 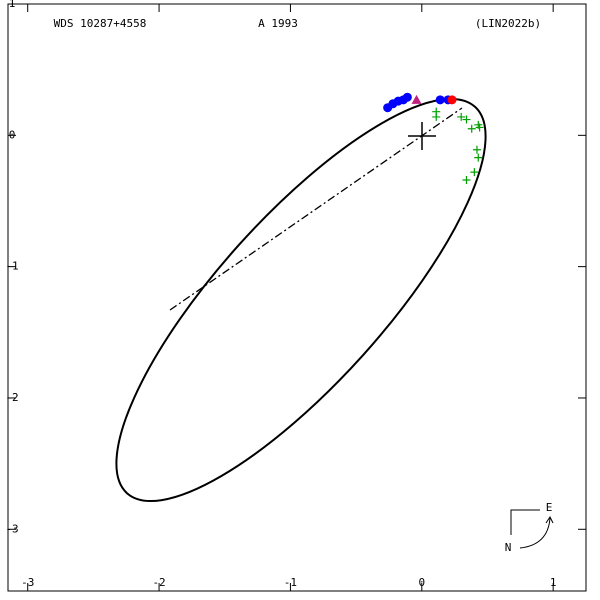 I want to click on chart-title: WDS 10287+4558, so click(x=100, y=23).